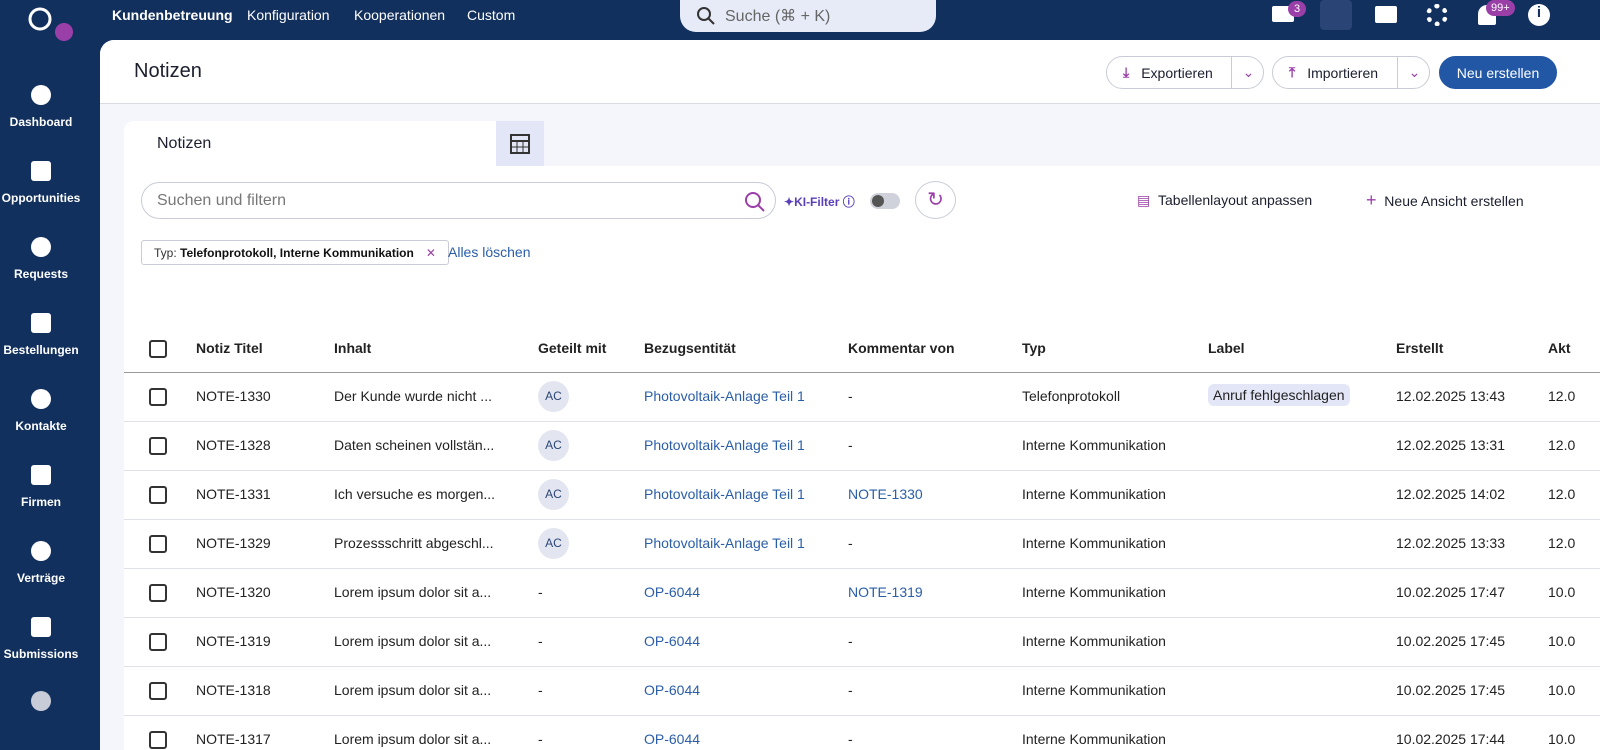 Image resolution: width=1600 pixels, height=750 pixels. What do you see at coordinates (353, 348) in the screenshot?
I see `column-header: Inhalt` at bounding box center [353, 348].